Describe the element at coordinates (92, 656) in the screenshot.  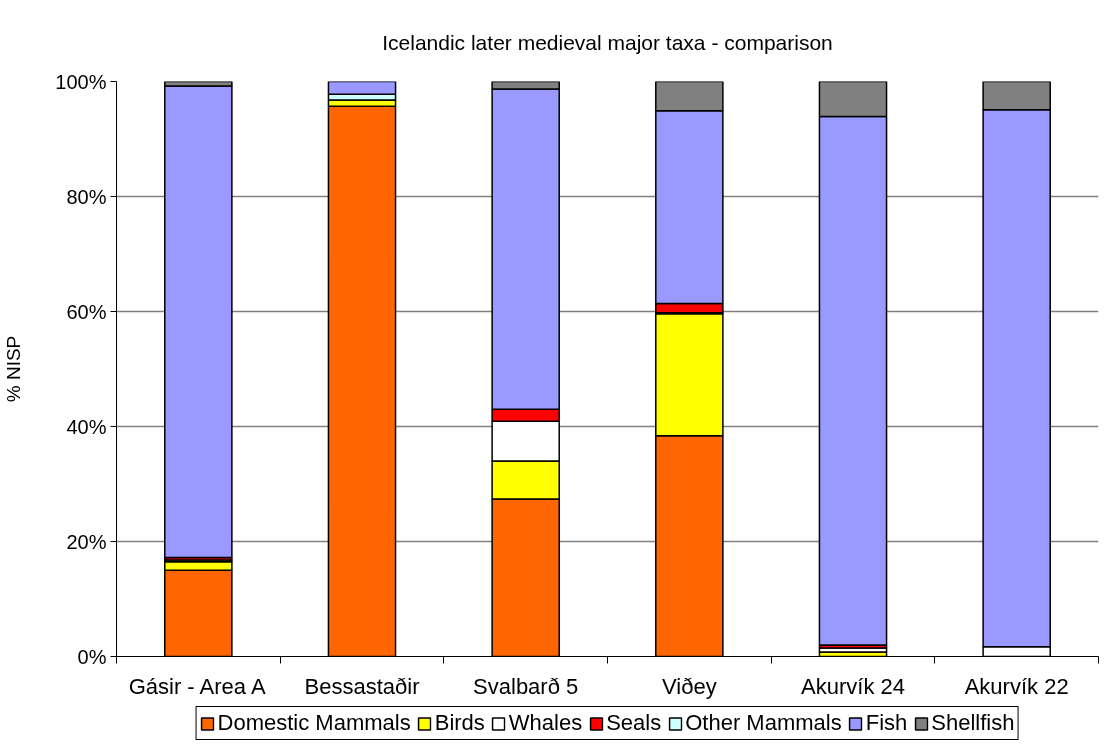
I see `y-tick-label: 0%` at that location.